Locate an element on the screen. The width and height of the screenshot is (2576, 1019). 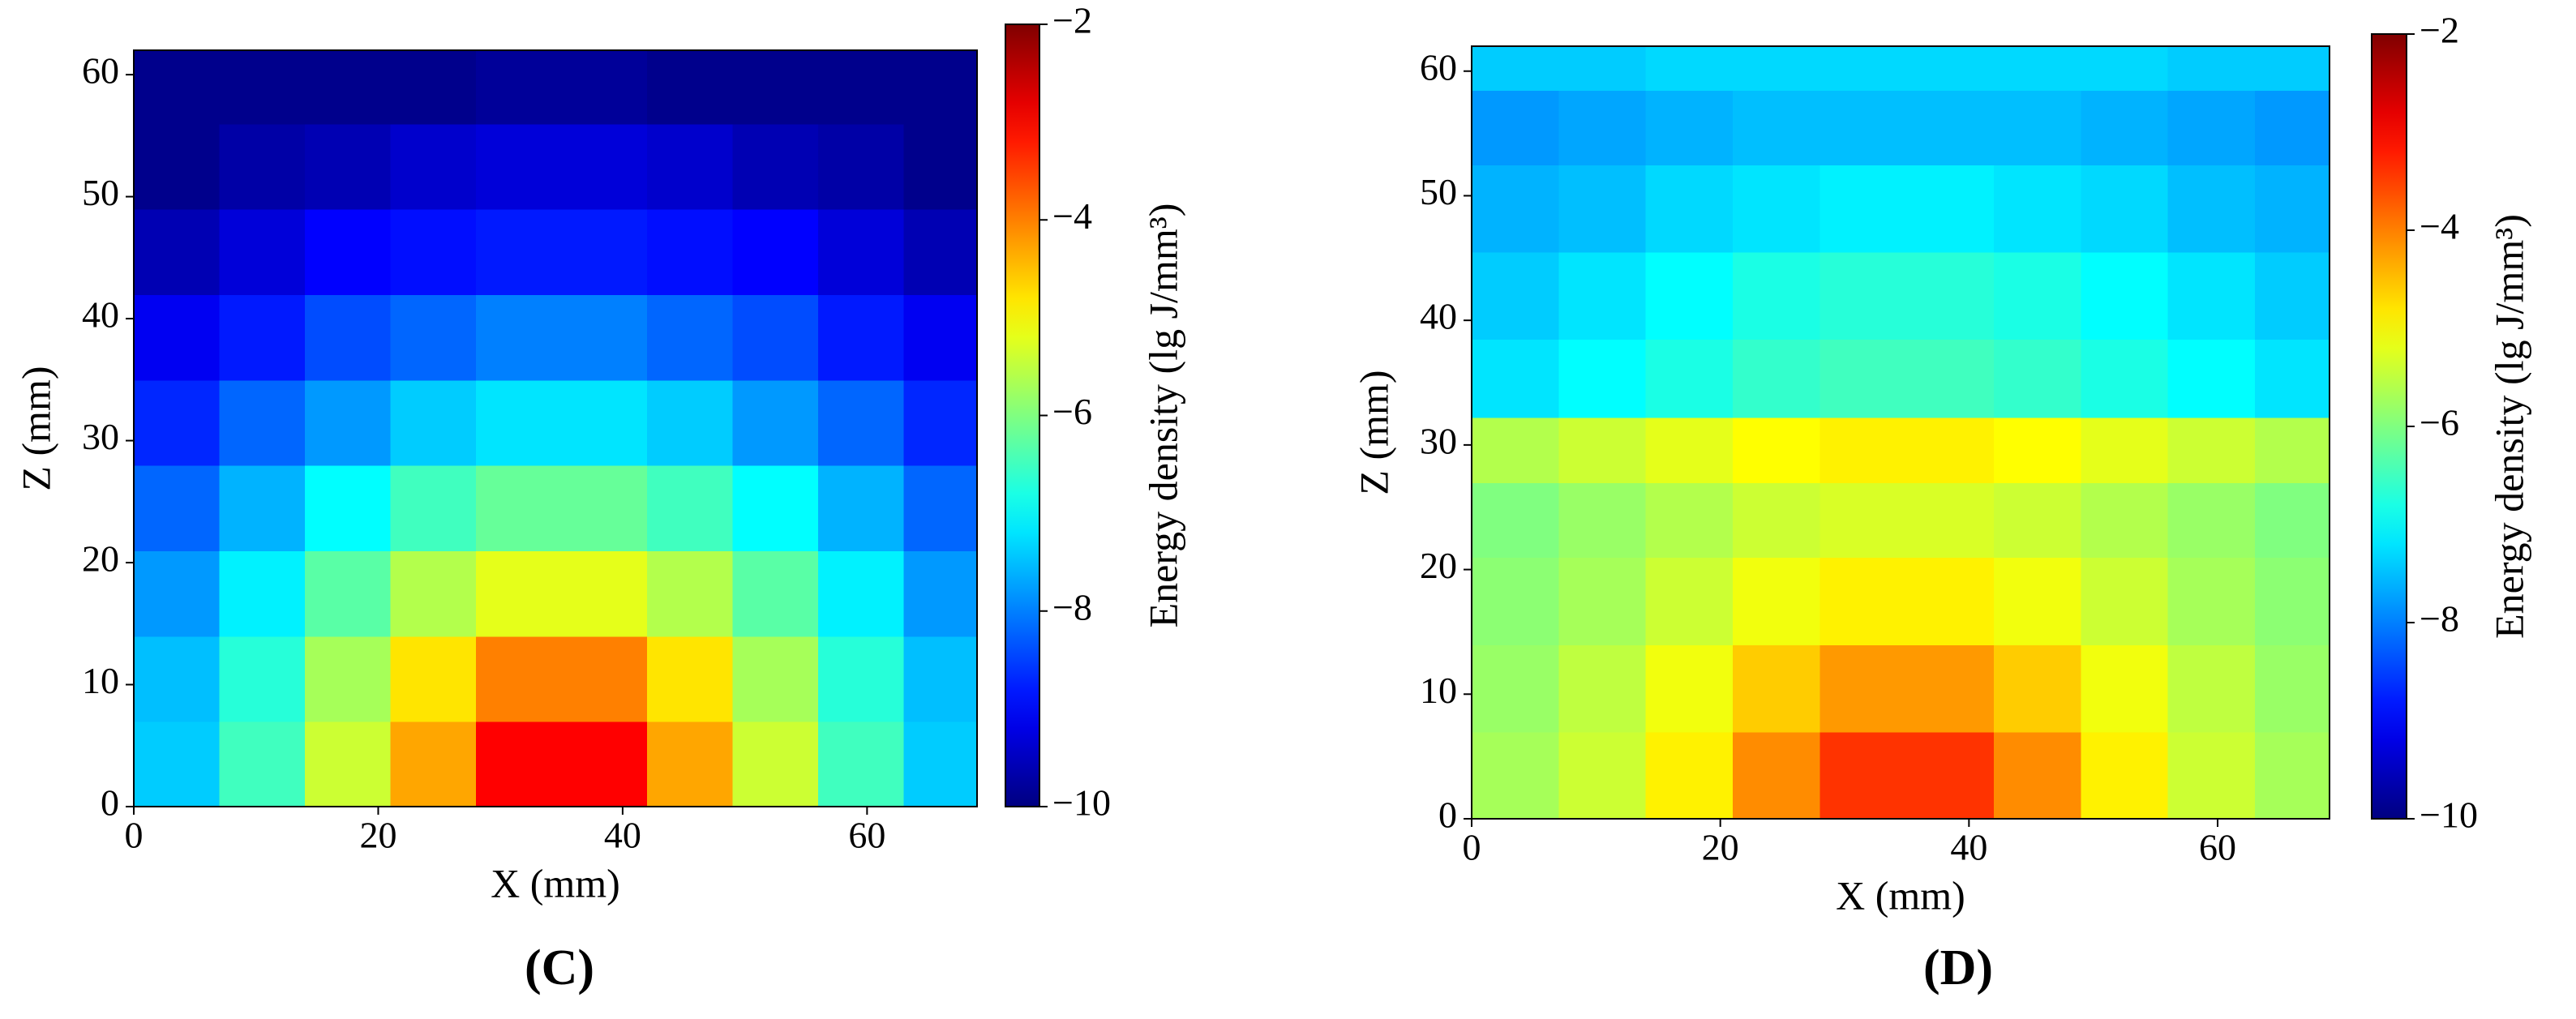
panel-label: (D) is located at coordinates (1958, 967).